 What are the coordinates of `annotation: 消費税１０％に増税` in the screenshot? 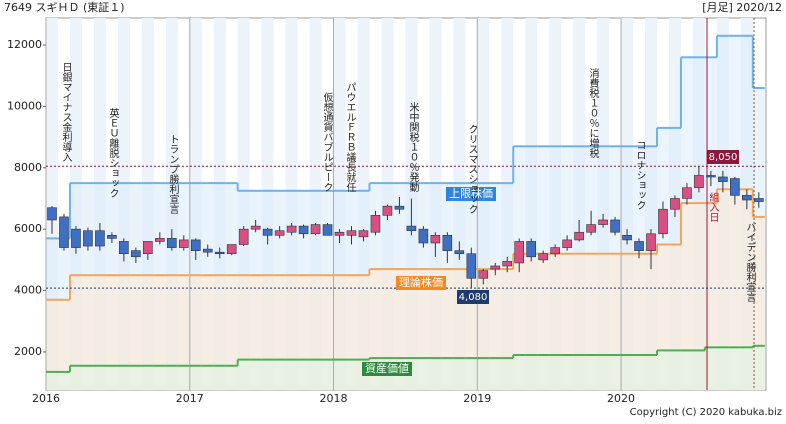 It's located at (593, 113).